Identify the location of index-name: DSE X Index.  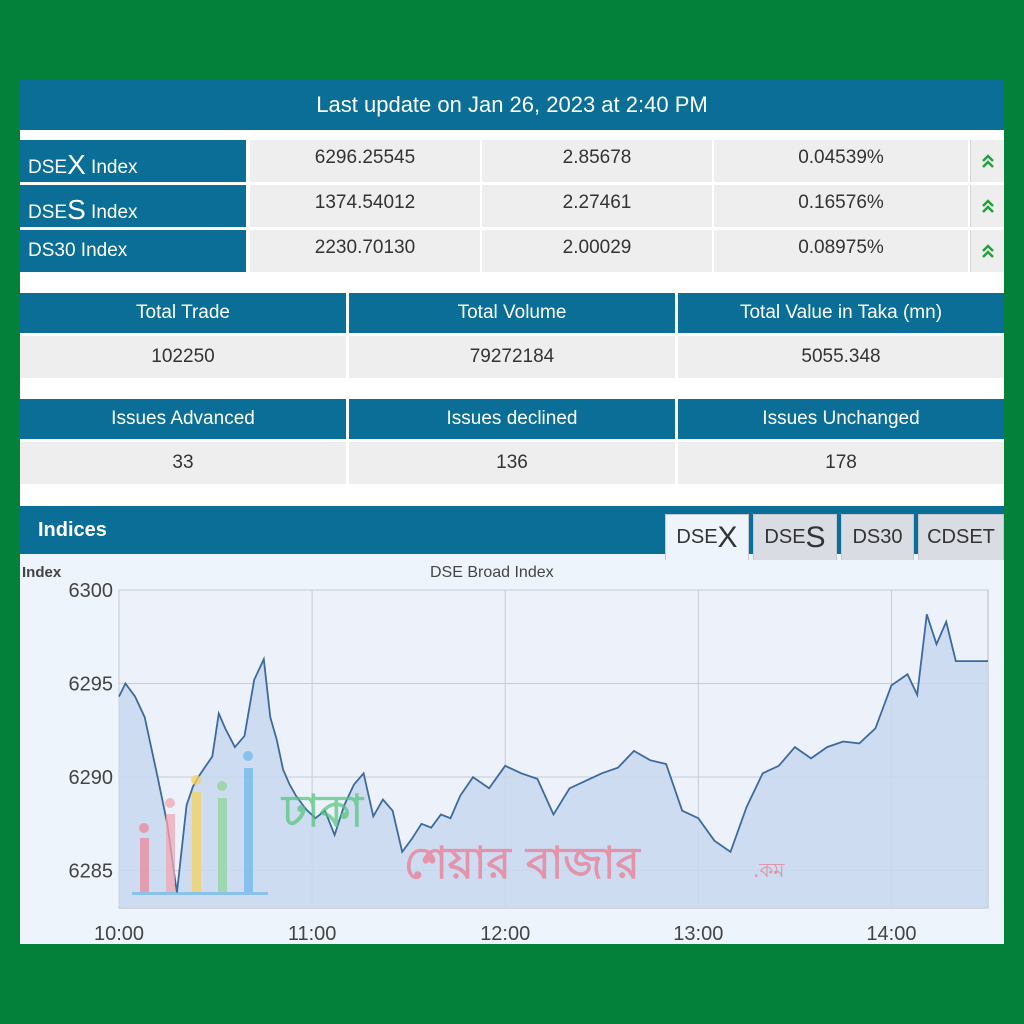
(133, 161).